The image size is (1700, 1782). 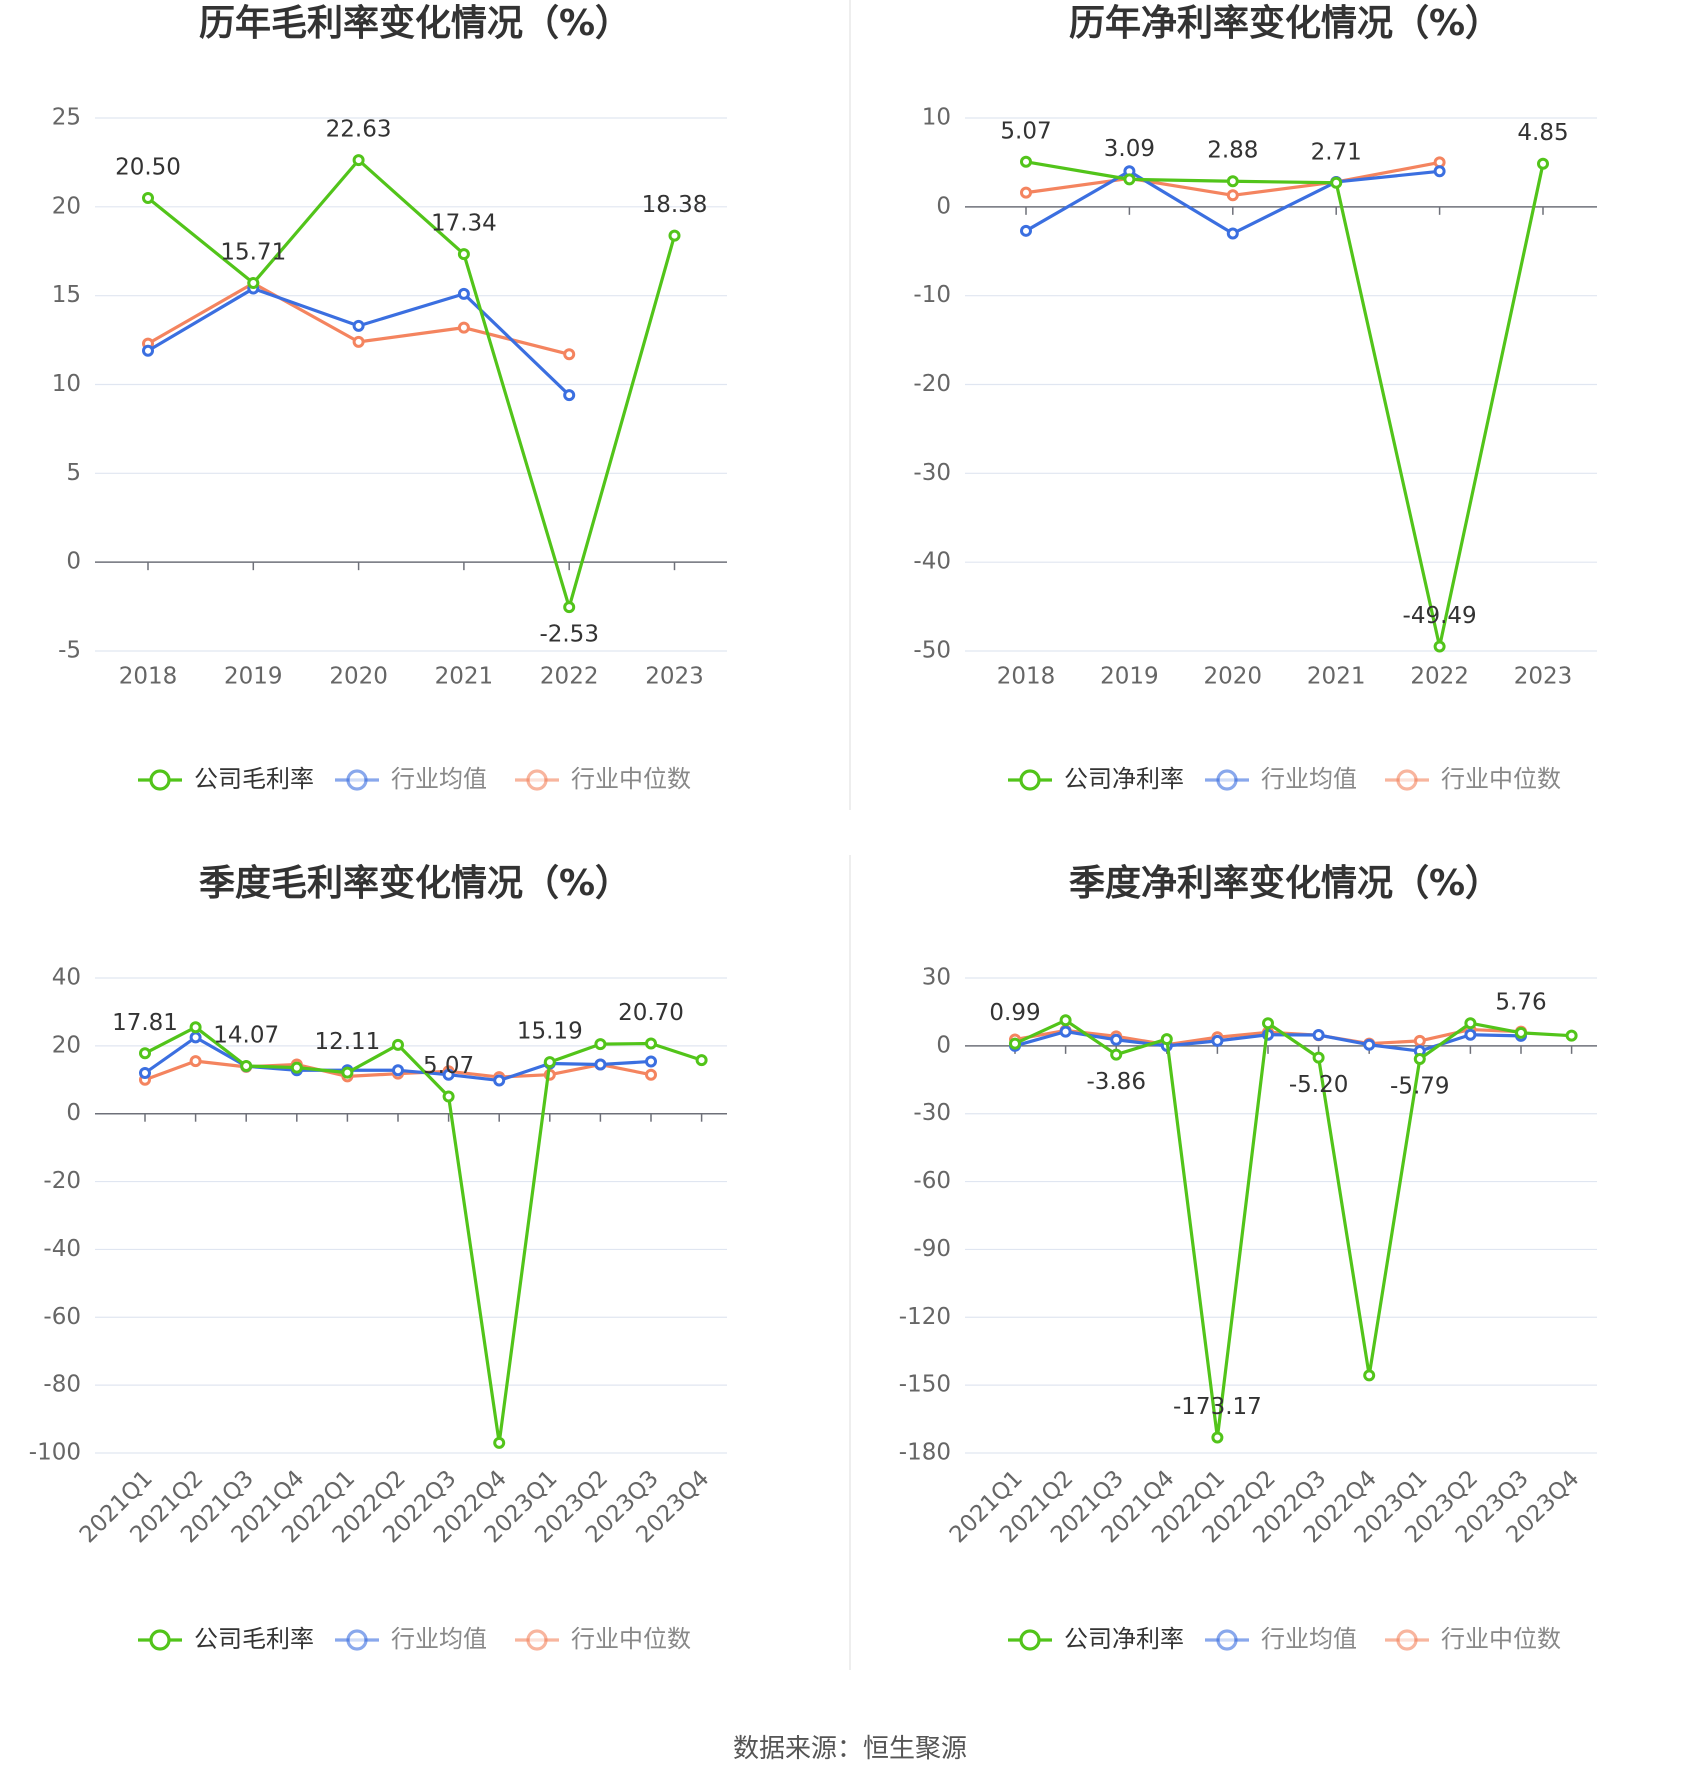 I want to click on data-label: 15.19, so click(x=550, y=1032).